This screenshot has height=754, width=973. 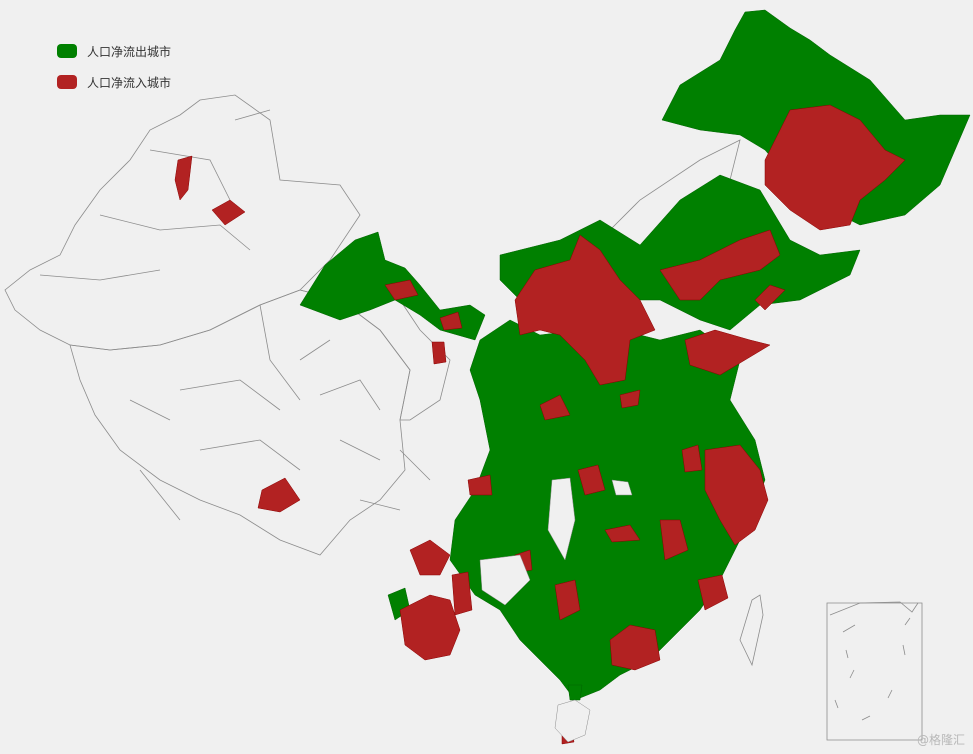 I want to click on inflow-nanchang, so click(x=674, y=540).